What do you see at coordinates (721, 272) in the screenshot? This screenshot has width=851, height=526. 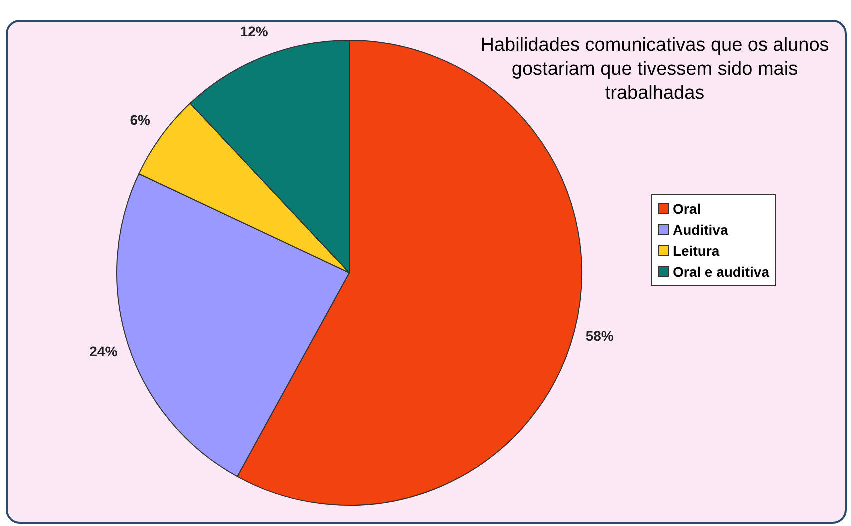 I see `legend-label: Oral e auditiva` at bounding box center [721, 272].